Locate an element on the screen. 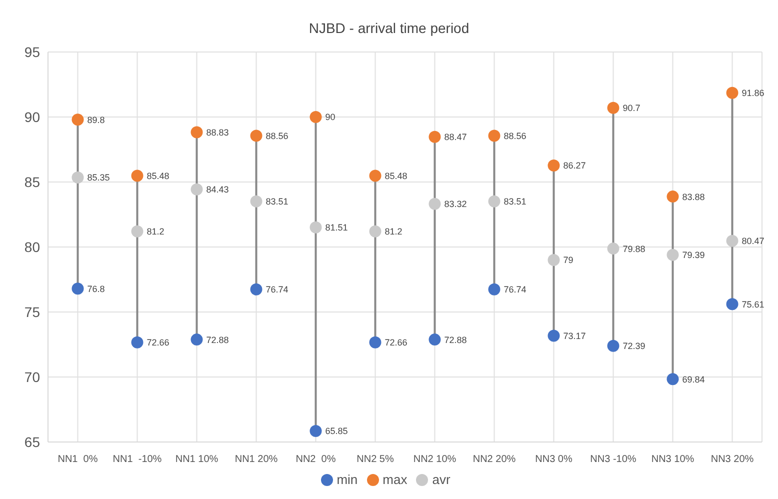 The image size is (778, 499). x-tick-label: NN3 10% is located at coordinates (672, 459).